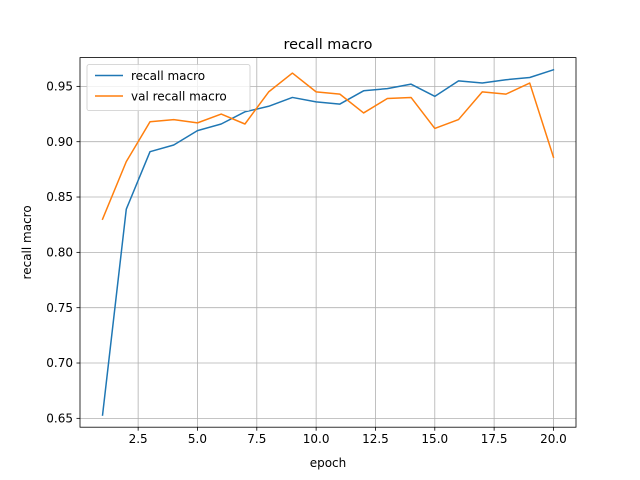  Describe the element at coordinates (553, 439) in the screenshot. I see `x-tick-label: 20.0` at that location.